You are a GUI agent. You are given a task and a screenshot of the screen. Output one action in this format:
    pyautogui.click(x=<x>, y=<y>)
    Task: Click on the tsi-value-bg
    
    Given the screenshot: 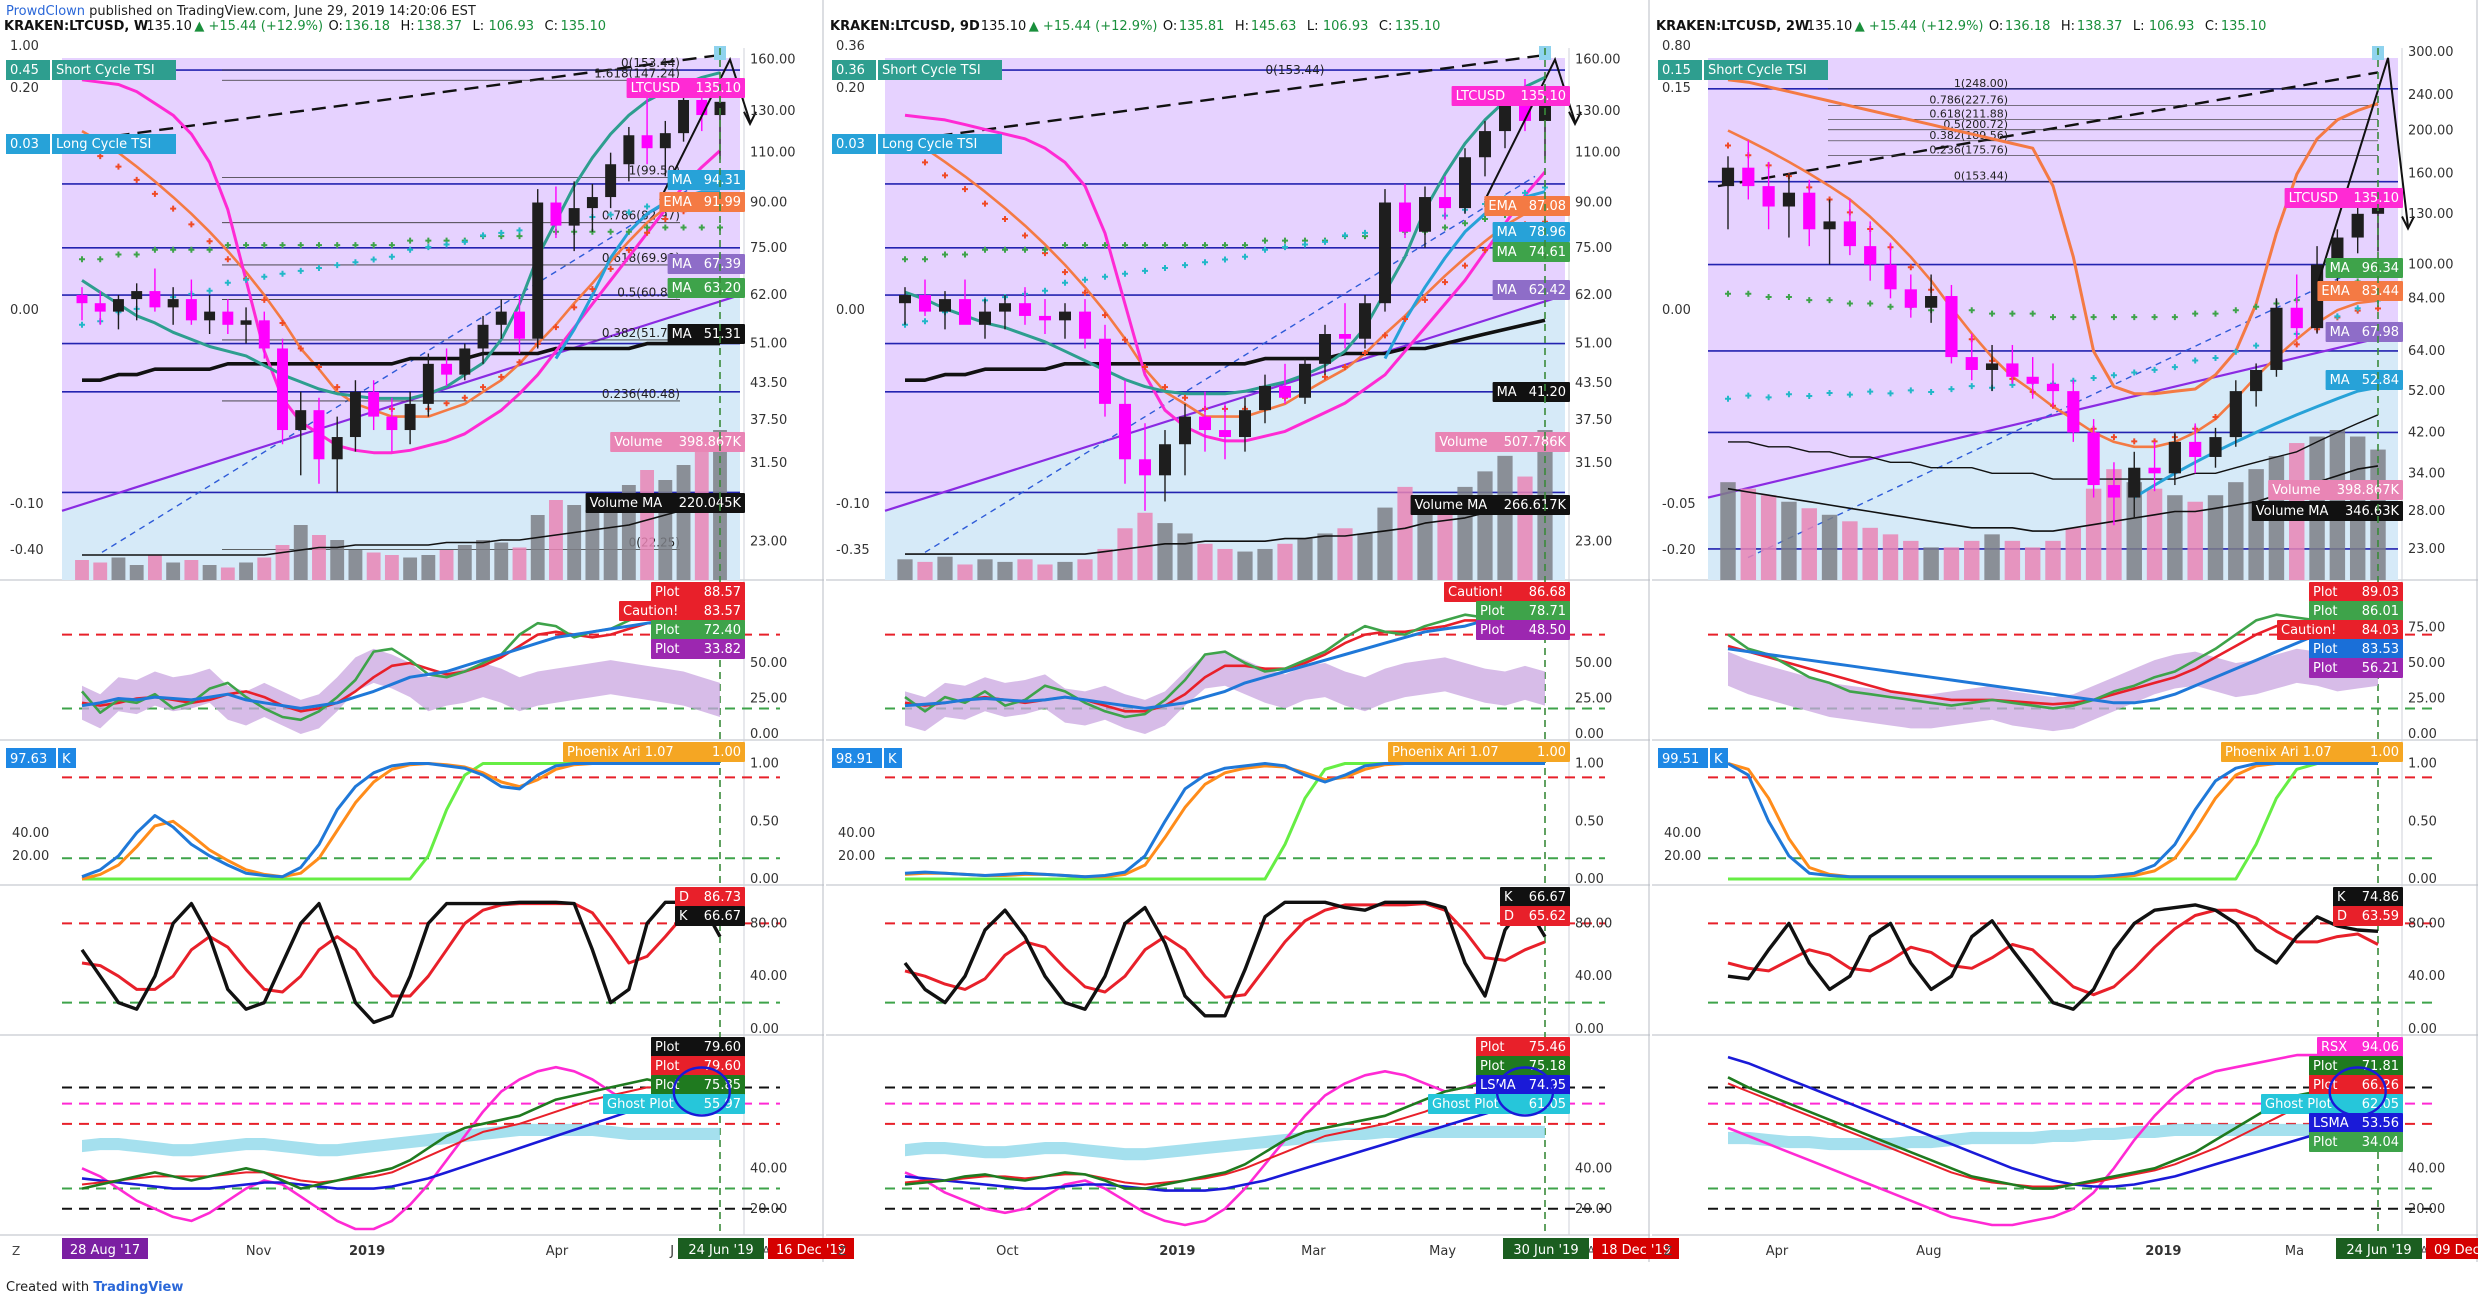 What is the action you would take?
    pyautogui.click(x=854, y=144)
    